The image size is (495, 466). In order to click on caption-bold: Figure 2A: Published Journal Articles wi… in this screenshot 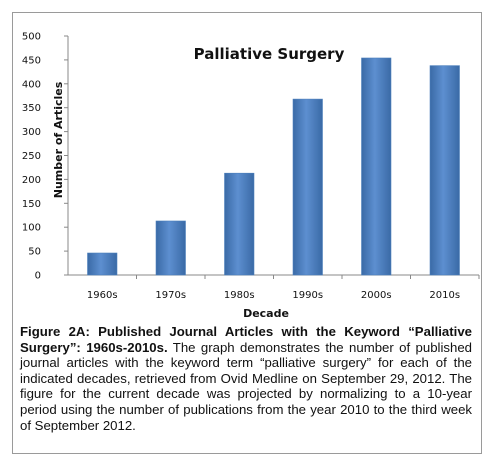, I will do `click(246, 339)`.